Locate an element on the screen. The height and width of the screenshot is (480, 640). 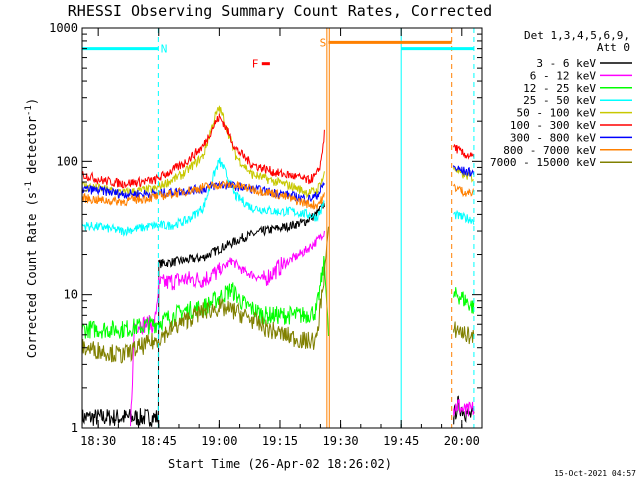
legend-label-1: 6 - 12 keV is located at coordinates (563, 75).